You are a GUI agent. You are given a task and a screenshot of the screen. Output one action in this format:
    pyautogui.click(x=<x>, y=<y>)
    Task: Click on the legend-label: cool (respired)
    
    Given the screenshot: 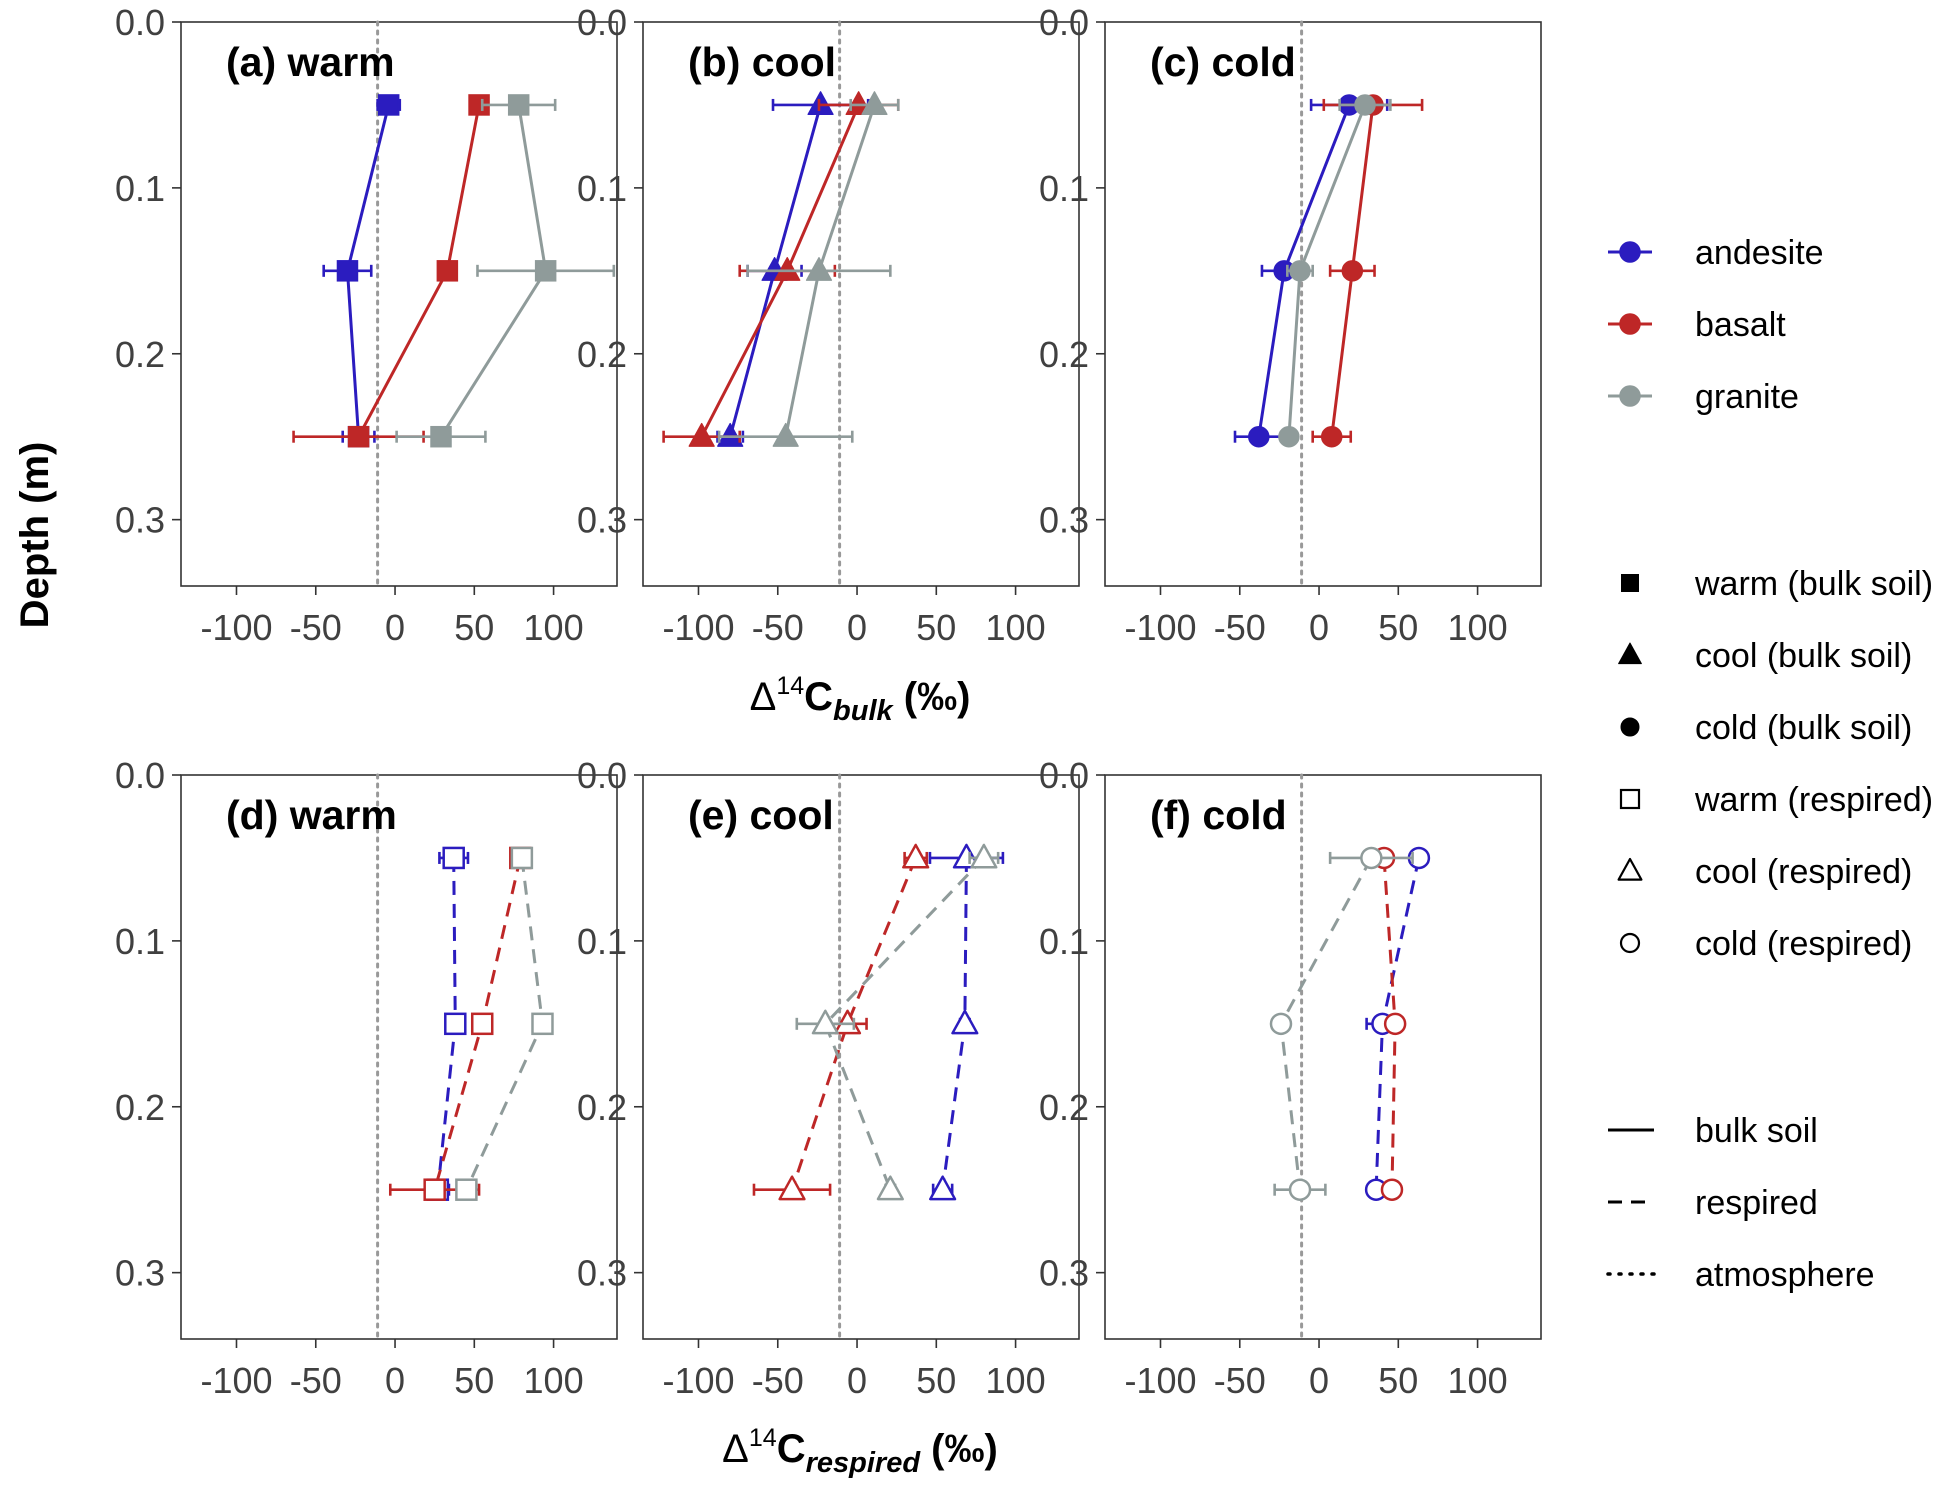 What is the action you would take?
    pyautogui.click(x=1803, y=872)
    